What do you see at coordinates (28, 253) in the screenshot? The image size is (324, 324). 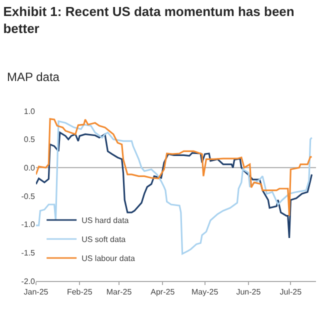 I see `y-tick-label: -1.5` at bounding box center [28, 253].